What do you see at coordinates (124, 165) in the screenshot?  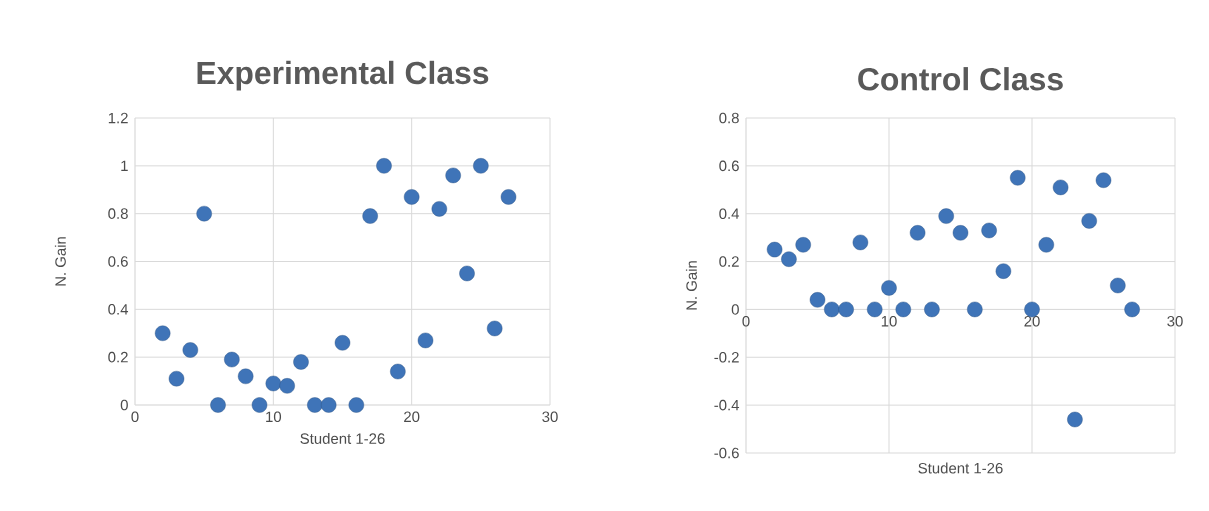 I see `y-tick-label: 1` at bounding box center [124, 165].